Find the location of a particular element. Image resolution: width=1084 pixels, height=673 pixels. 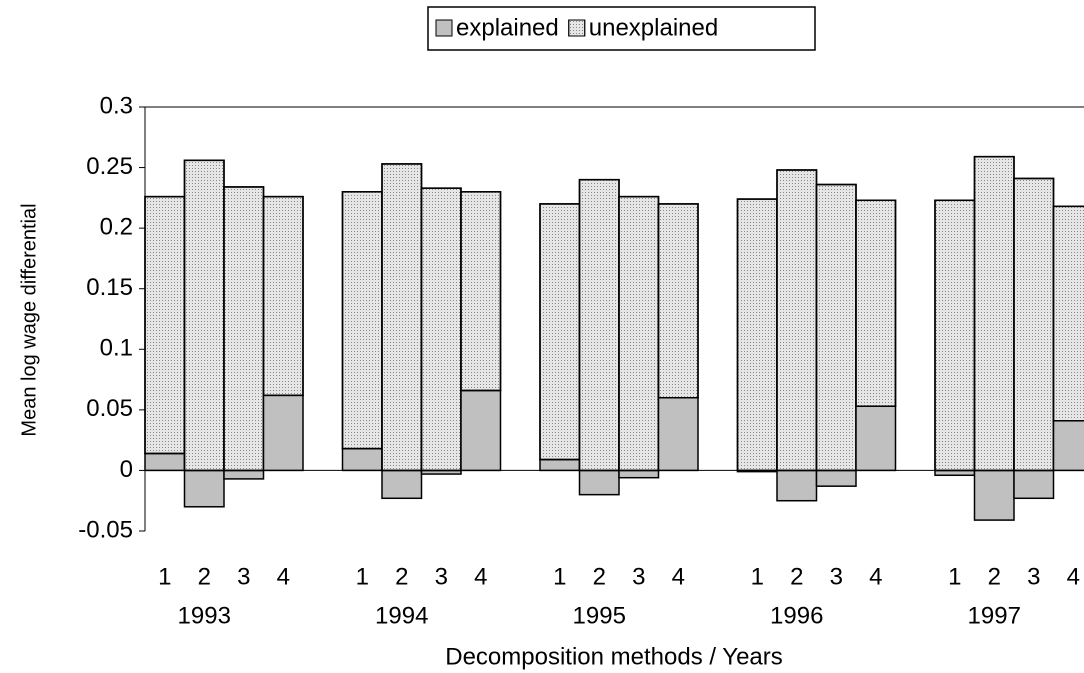

y-tick-label: 0.2 is located at coordinates (116, 226).